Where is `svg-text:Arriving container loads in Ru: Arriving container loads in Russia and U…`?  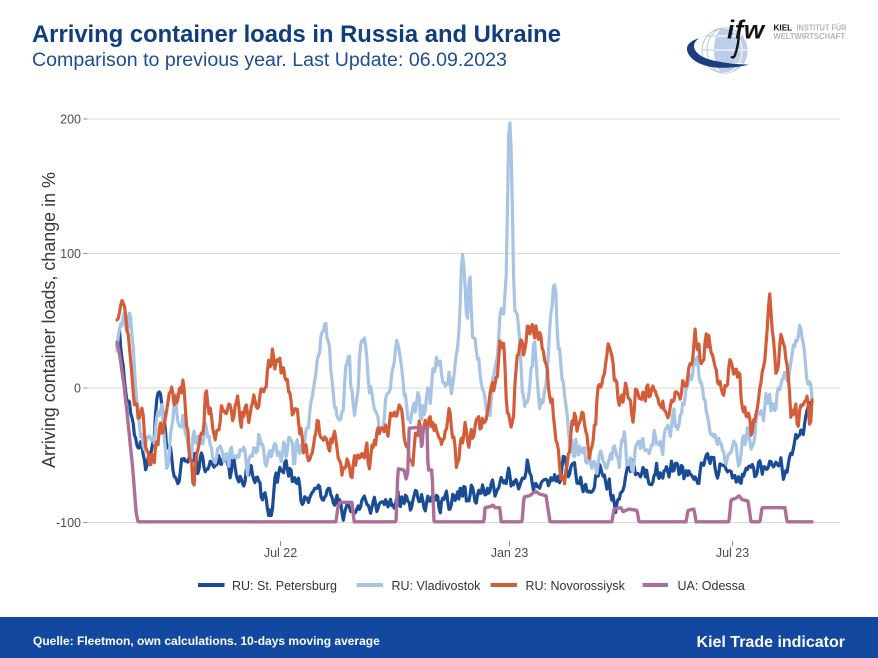
svg-text:Arriving container loads in Ru: Arriving container loads in Russia and U… is located at coordinates (296, 34).